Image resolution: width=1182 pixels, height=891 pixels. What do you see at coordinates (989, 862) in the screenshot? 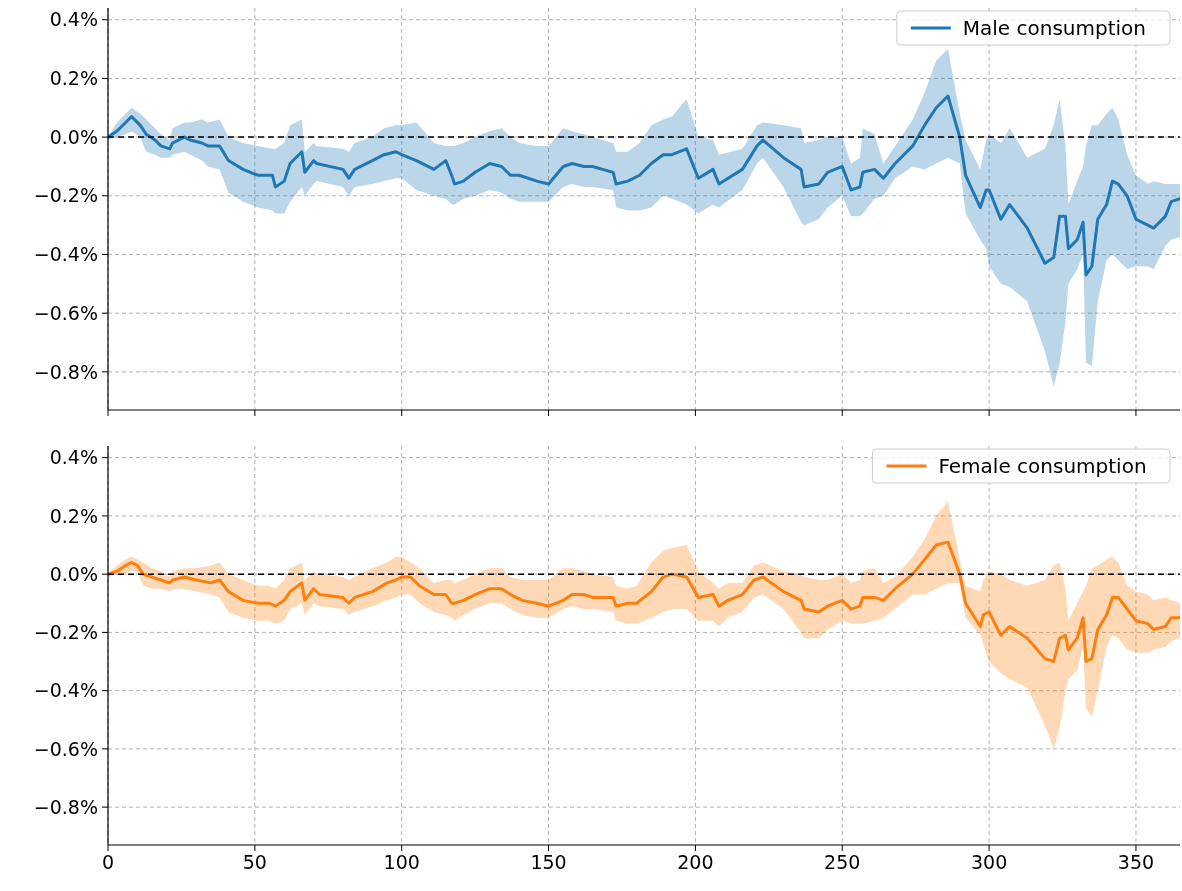
I see `x-tick-label: 300` at bounding box center [989, 862].